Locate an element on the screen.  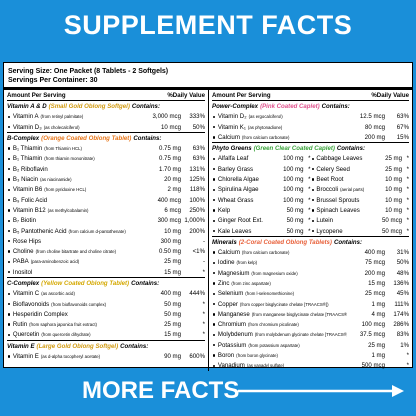
item-name: Barley Grass is located at coordinates (235, 169).